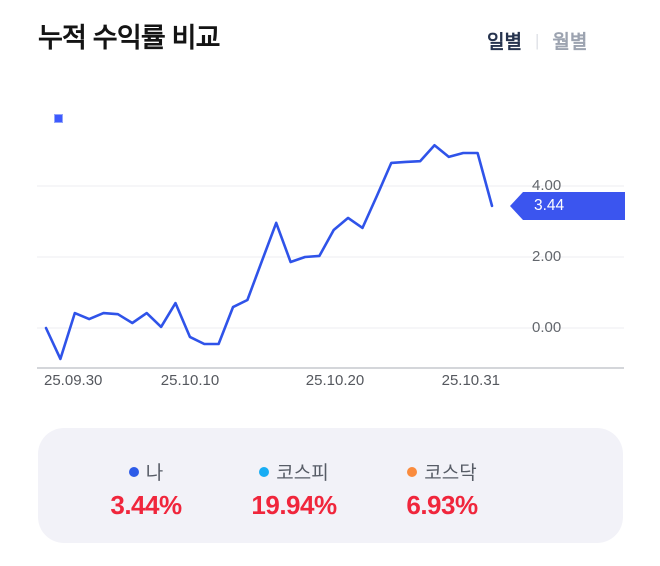  I want to click on period-tabs: 일별 | 월별, so click(537, 40).